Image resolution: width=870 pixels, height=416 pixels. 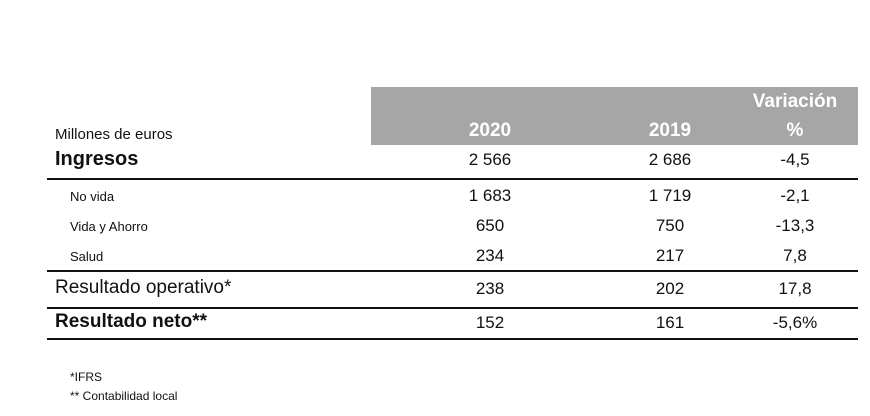 What do you see at coordinates (795, 101) in the screenshot?
I see `column-header: Variación` at bounding box center [795, 101].